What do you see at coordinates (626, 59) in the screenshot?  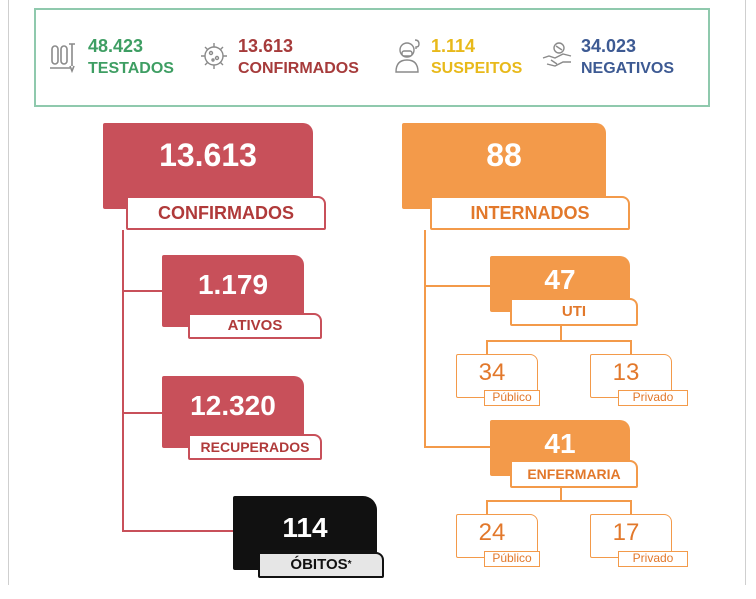 I see `stat-negativos: 34.023 NEGATIVOS` at bounding box center [626, 59].